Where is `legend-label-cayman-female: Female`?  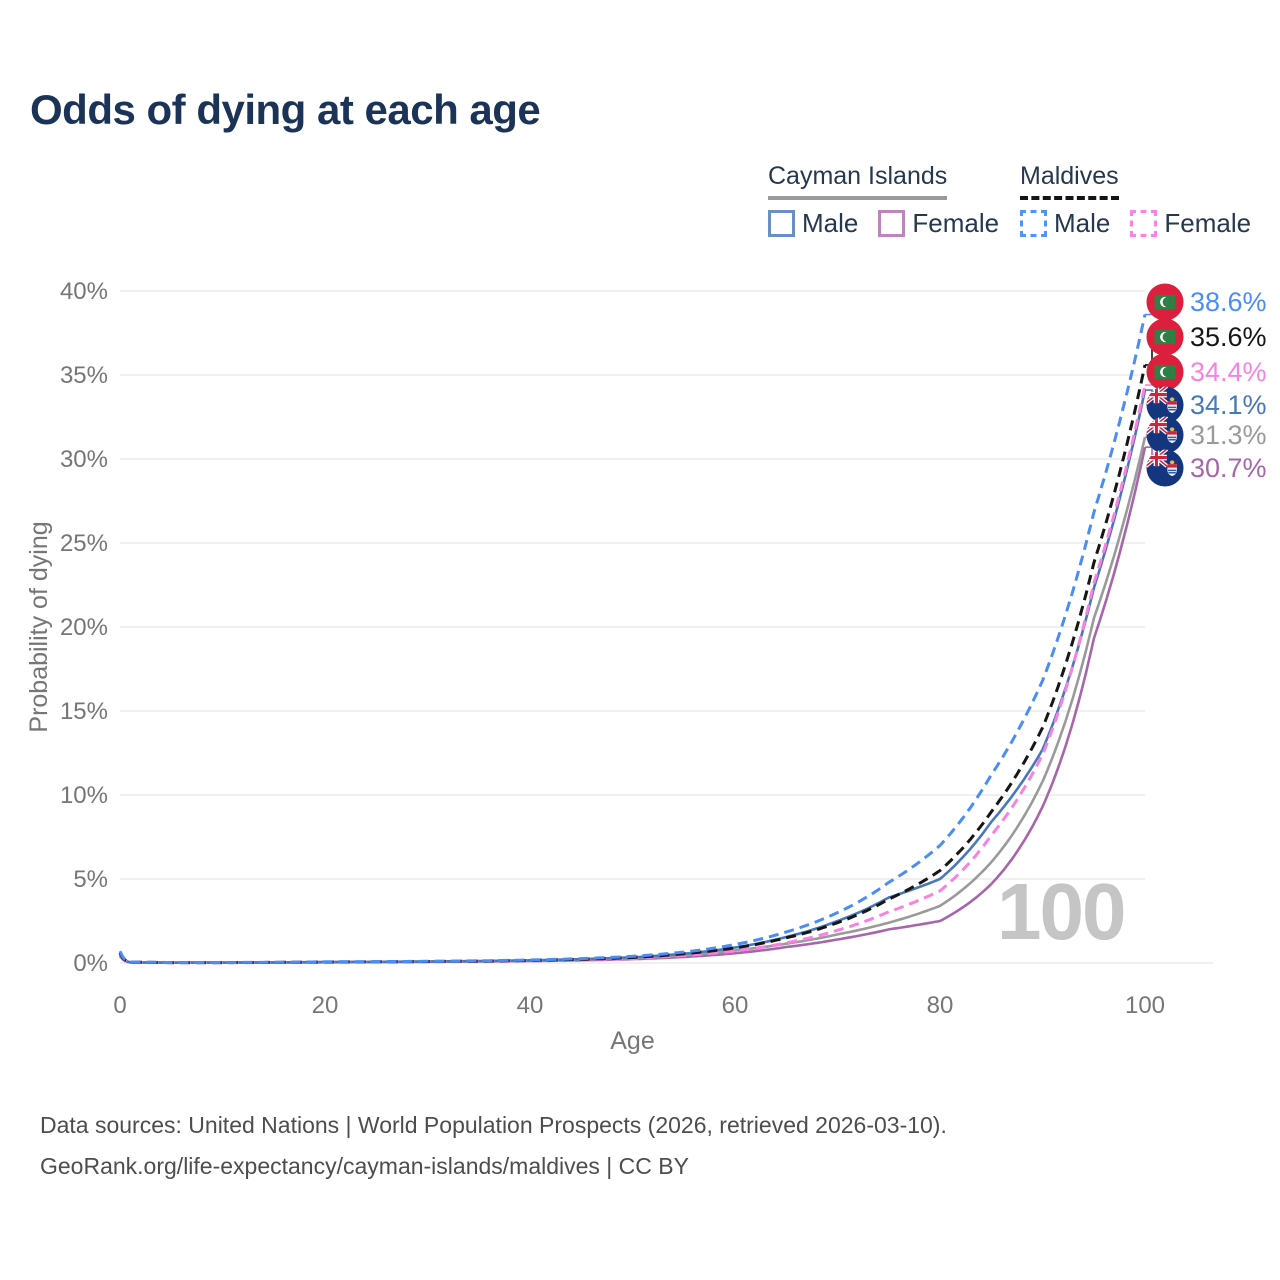
legend-label-cayman-female: Female is located at coordinates (956, 222).